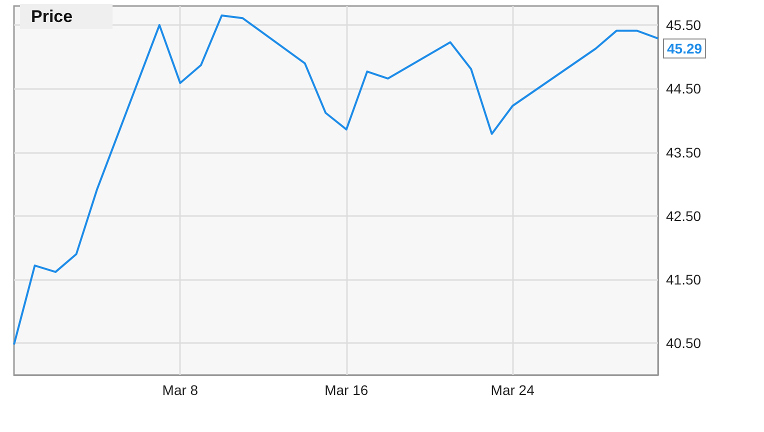 The height and width of the screenshot is (432, 764). Describe the element at coordinates (52, 16) in the screenshot. I see `text: Price` at that location.